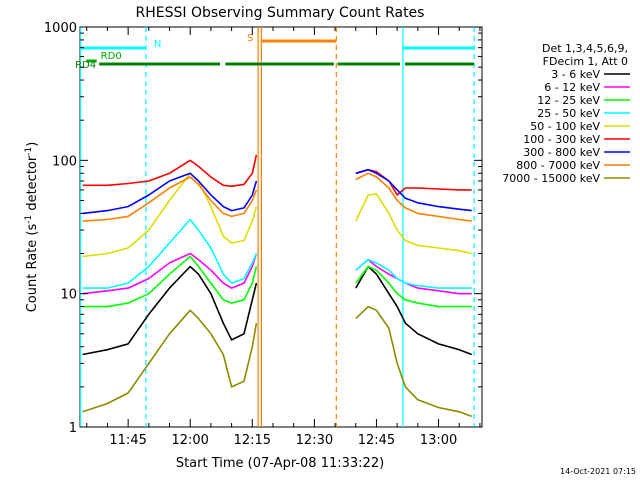  I want to click on legend-entry-label: 6 - 12 keV, so click(572, 87).